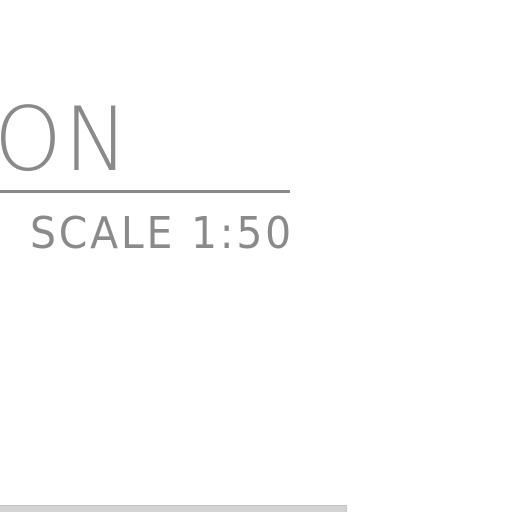 This screenshot has height=512, width=512. What do you see at coordinates (145, 191) in the screenshot?
I see `title-underline` at bounding box center [145, 191].